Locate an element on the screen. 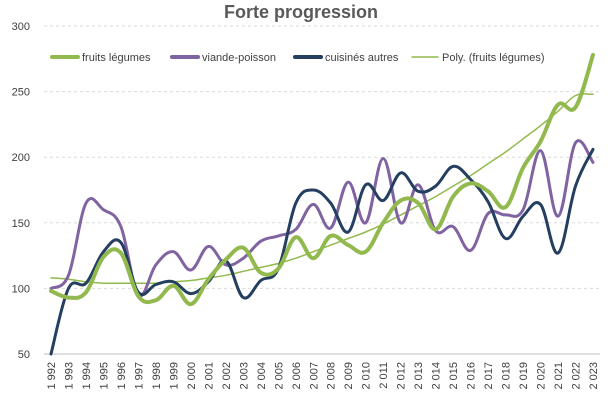 The image size is (608, 406). legend-label-cuisin-s-autres: cuisinés autres is located at coordinates (362, 58).